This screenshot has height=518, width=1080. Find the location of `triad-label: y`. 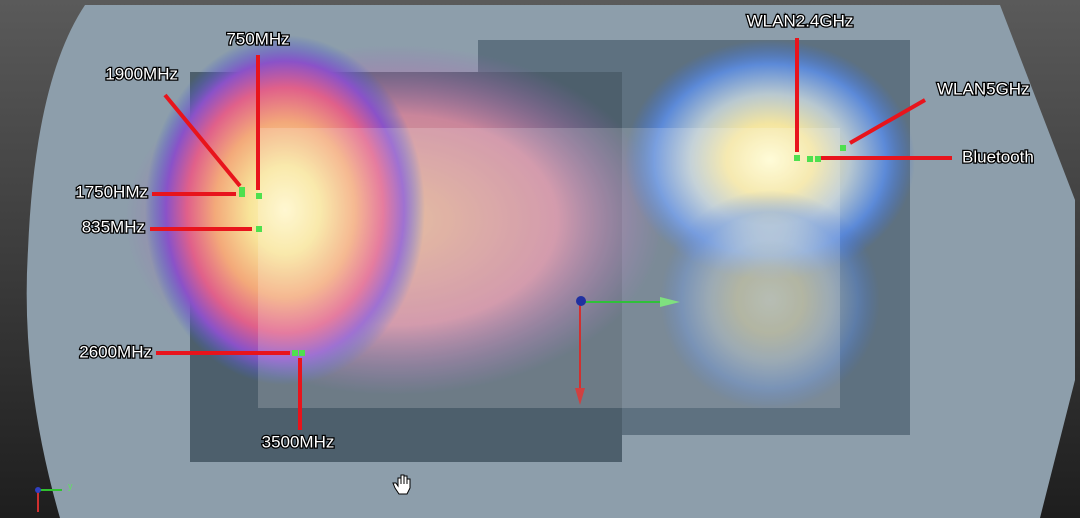

triad-label: y is located at coordinates (70, 486).